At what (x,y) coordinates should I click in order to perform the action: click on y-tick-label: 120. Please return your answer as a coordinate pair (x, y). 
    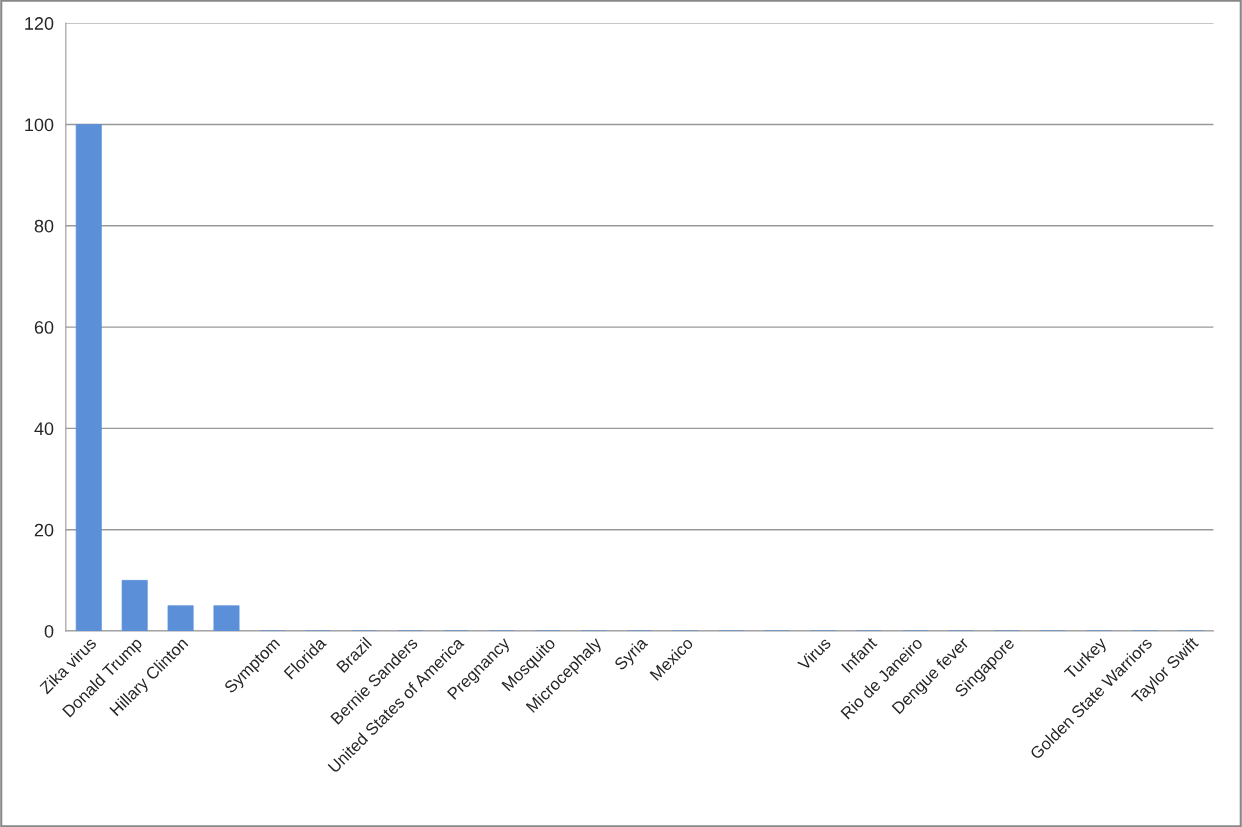
    Looking at the image, I should click on (39, 23).